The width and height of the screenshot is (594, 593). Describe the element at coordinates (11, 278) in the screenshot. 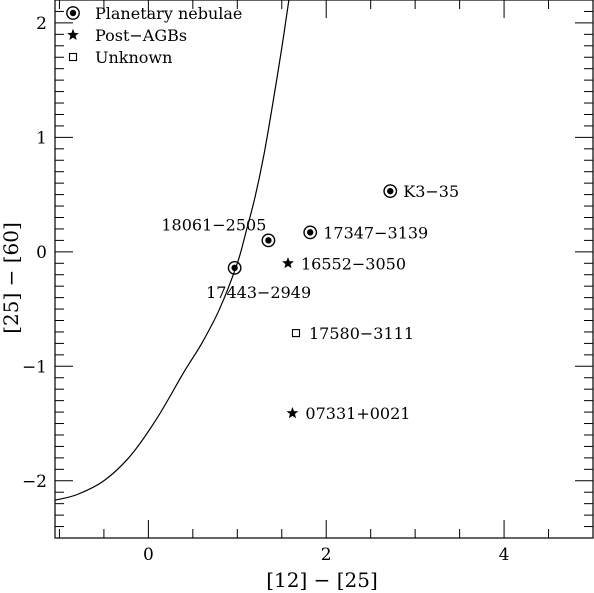

I see `y-axis-label: [25] − [60]` at that location.